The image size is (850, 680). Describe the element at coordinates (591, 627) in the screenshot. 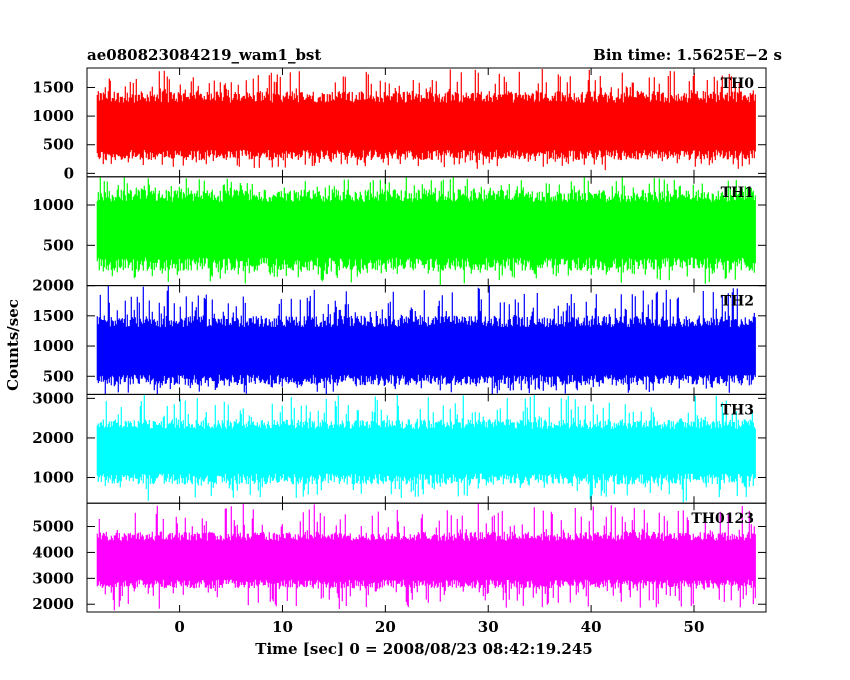

I see `x-tick-label: 40` at that location.